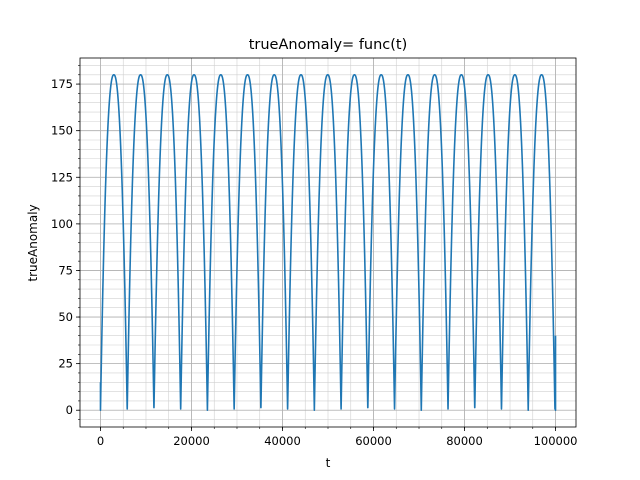 This screenshot has width=640, height=480. Describe the element at coordinates (62, 84) in the screenshot. I see `y-tick-label: 175` at that location.